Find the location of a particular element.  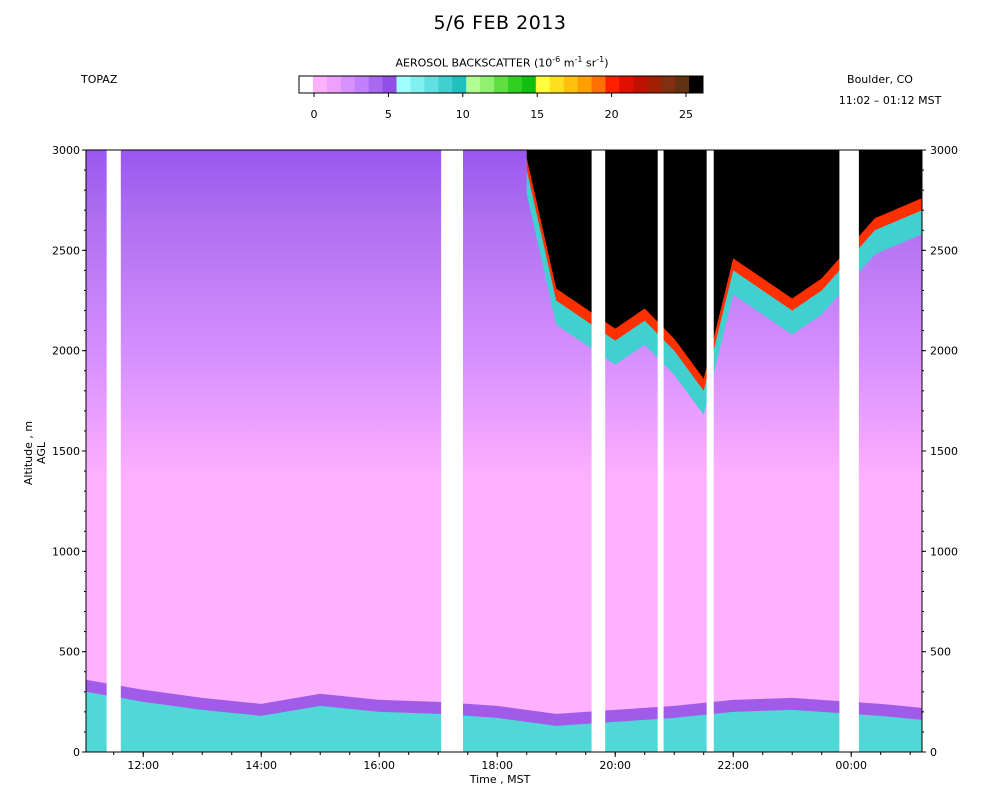

colorbar-frame is located at coordinates (501, 84).